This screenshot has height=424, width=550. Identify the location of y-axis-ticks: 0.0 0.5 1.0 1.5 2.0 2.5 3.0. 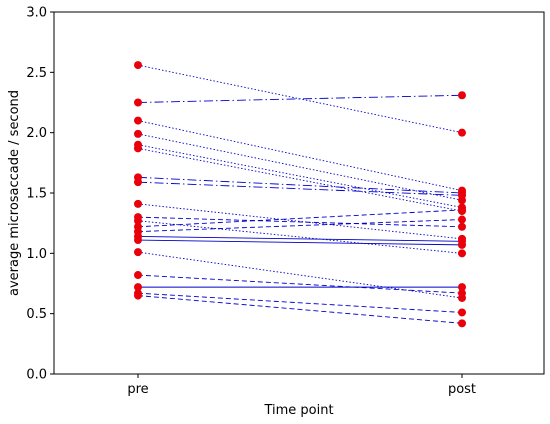
(40, 194).